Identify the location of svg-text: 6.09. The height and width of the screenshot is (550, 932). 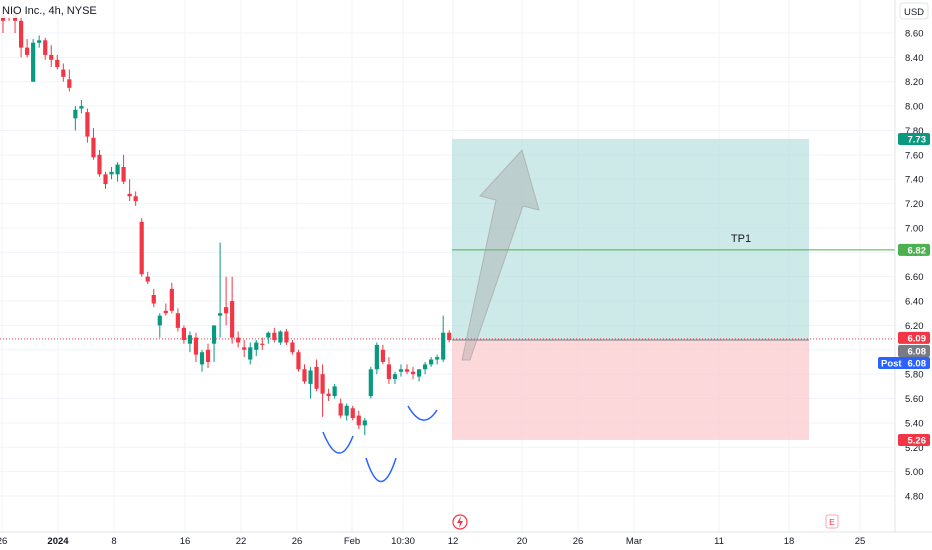
(917, 338).